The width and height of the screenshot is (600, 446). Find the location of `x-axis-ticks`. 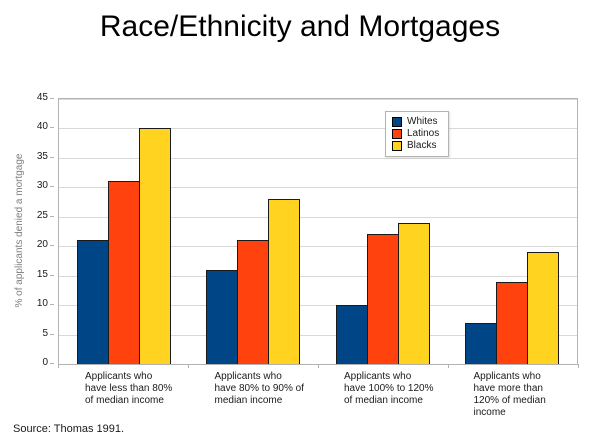

x-axis-ticks is located at coordinates (318, 366).